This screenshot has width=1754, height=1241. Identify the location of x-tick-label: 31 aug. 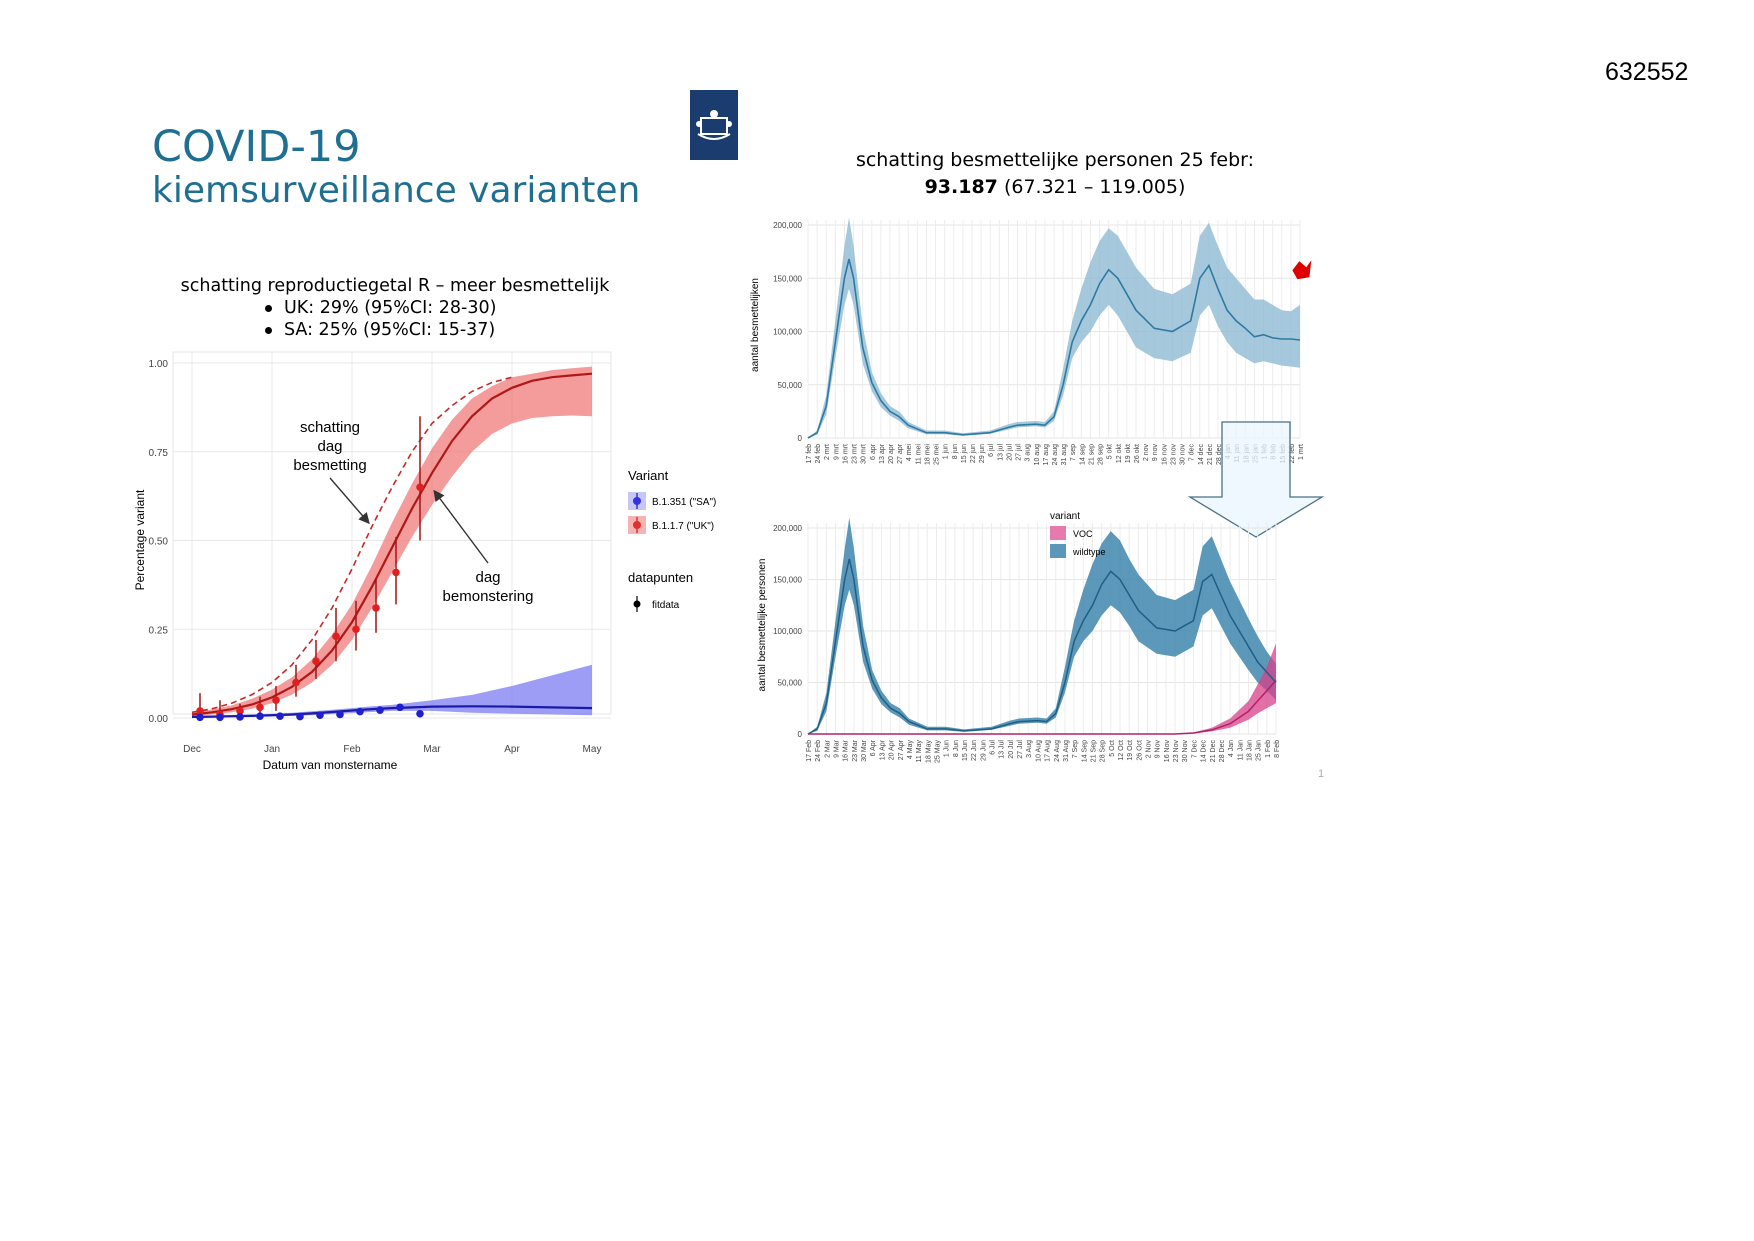
(1064, 455).